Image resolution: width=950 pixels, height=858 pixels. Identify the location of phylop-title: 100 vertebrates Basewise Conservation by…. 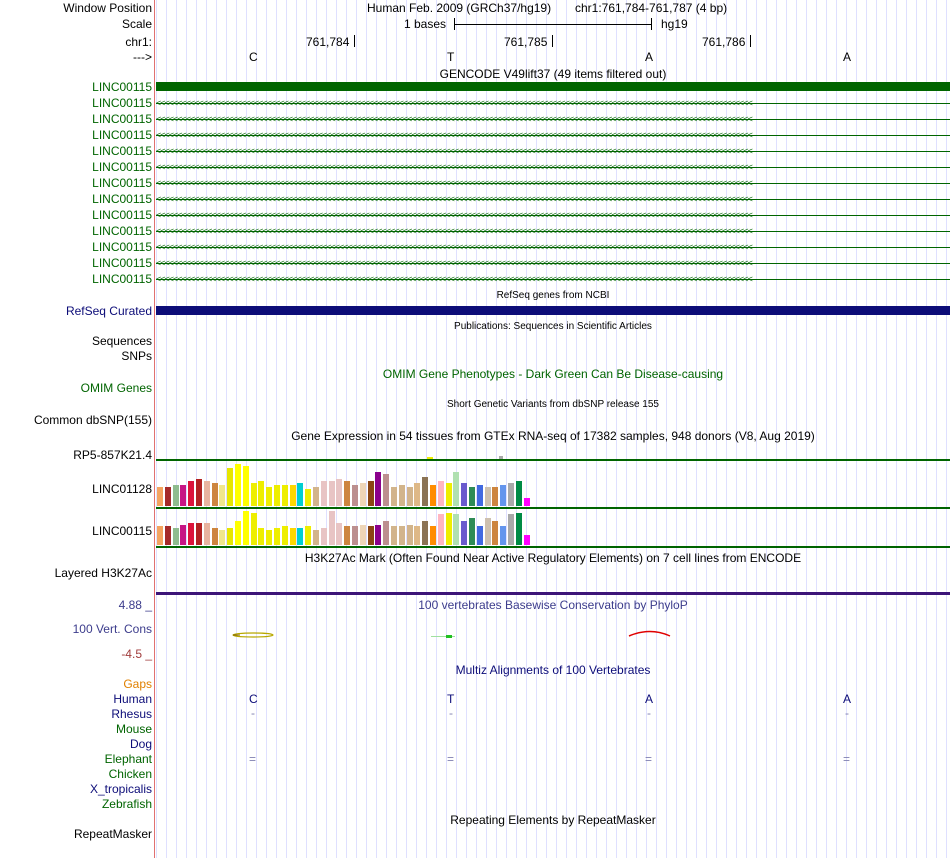
(553, 605).